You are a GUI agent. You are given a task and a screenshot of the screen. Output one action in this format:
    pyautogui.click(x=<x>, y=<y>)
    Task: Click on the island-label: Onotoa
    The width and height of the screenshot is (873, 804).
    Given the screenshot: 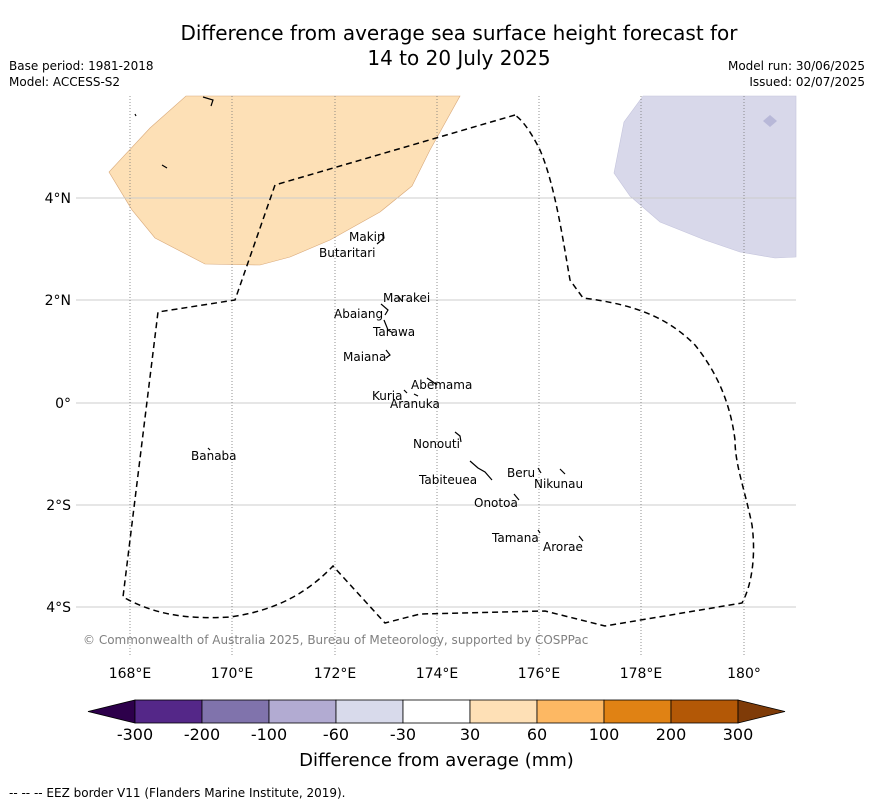 What is the action you would take?
    pyautogui.click(x=496, y=503)
    